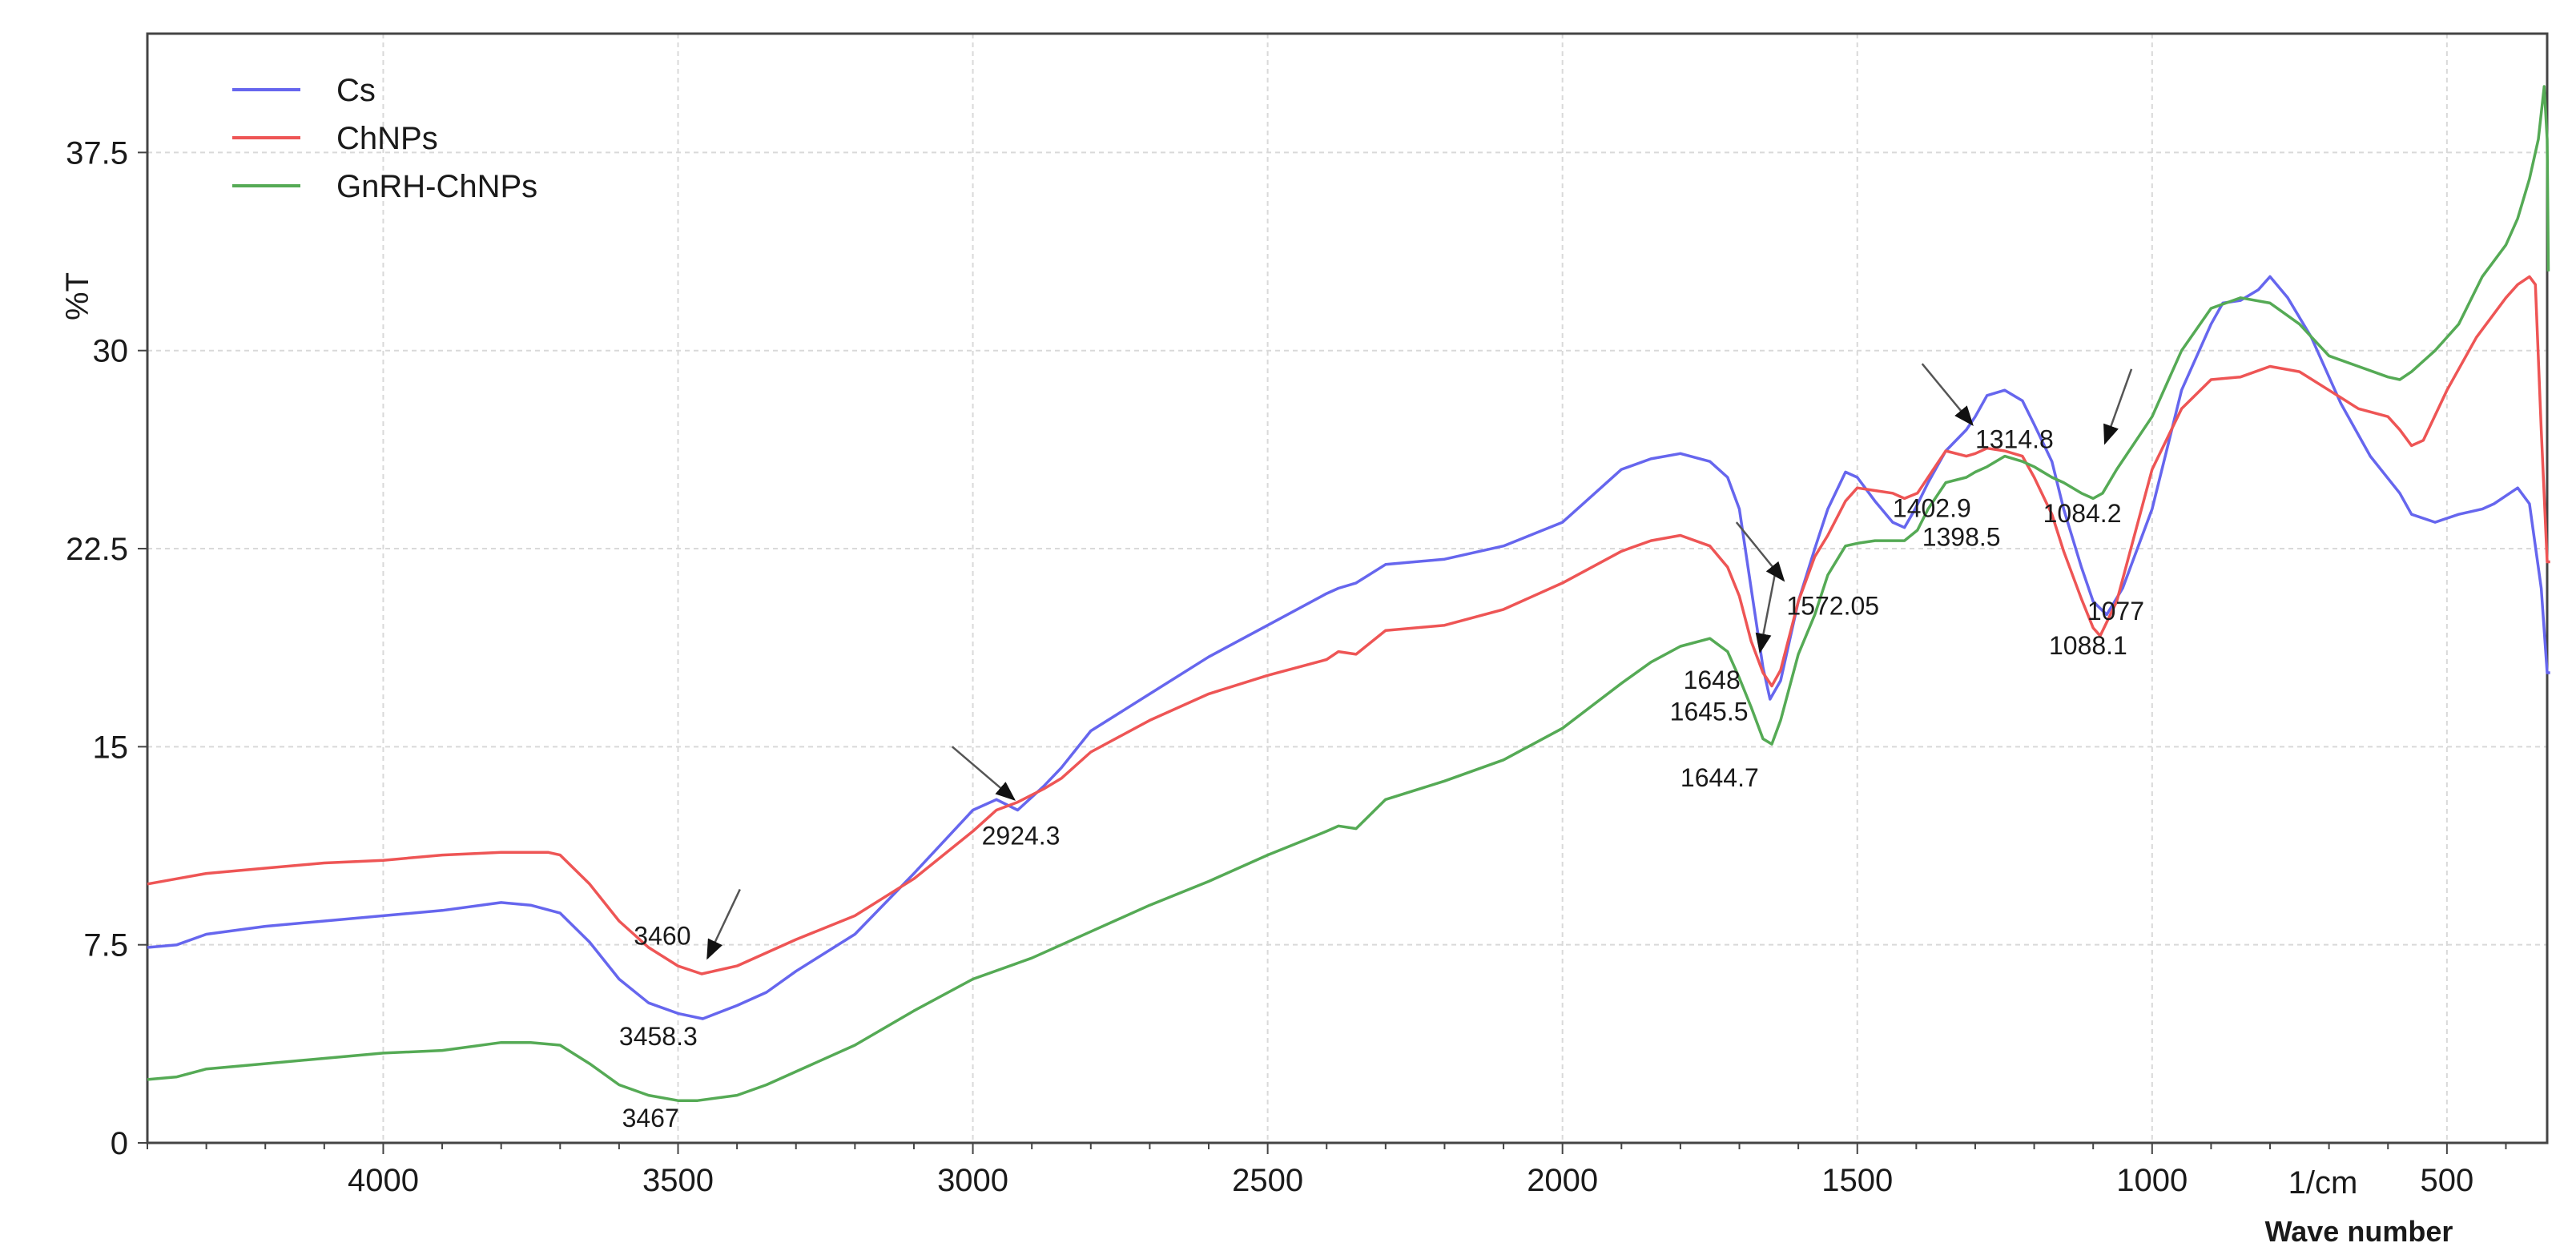 The height and width of the screenshot is (1259, 2576). What do you see at coordinates (111, 351) in the screenshot?
I see `y-tick-label: 30` at bounding box center [111, 351].